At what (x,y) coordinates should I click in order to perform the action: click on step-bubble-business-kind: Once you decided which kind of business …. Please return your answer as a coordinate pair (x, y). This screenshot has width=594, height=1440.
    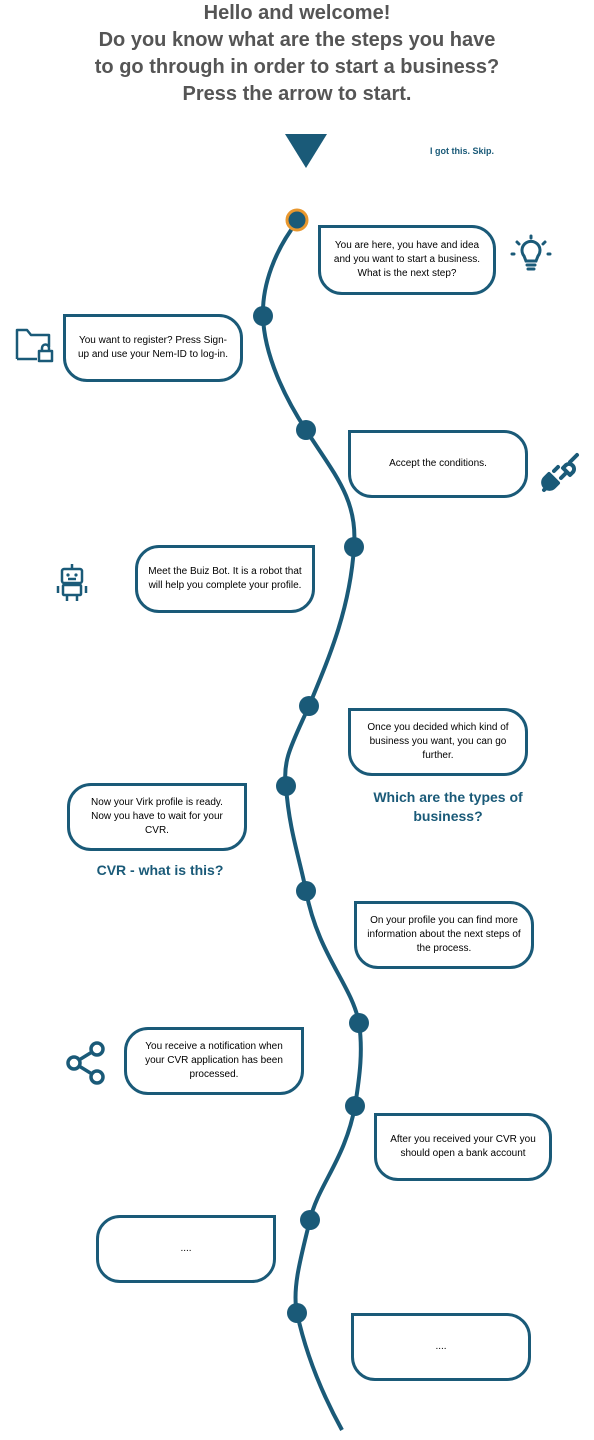
    Looking at the image, I should click on (438, 742).